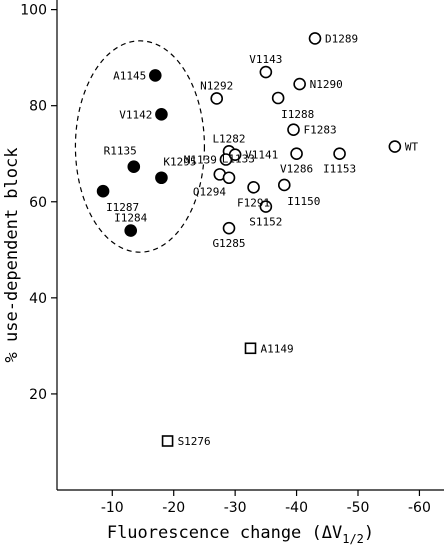 The width and height of the screenshot is (444, 547). What do you see at coordinates (412, 147) in the screenshot?
I see `data-label-WT: WT` at bounding box center [412, 147].